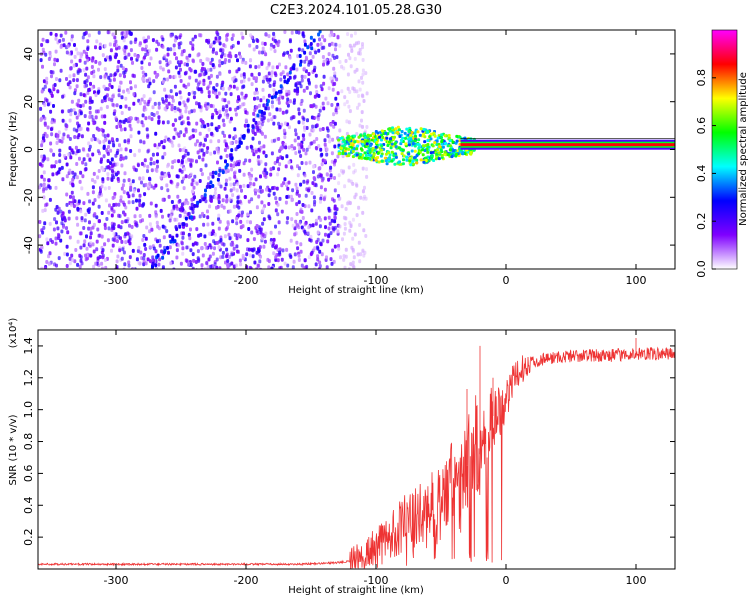 The image size is (750, 600). Describe the element at coordinates (28, 102) in the screenshot. I see `y-tick-label: 20` at that location.